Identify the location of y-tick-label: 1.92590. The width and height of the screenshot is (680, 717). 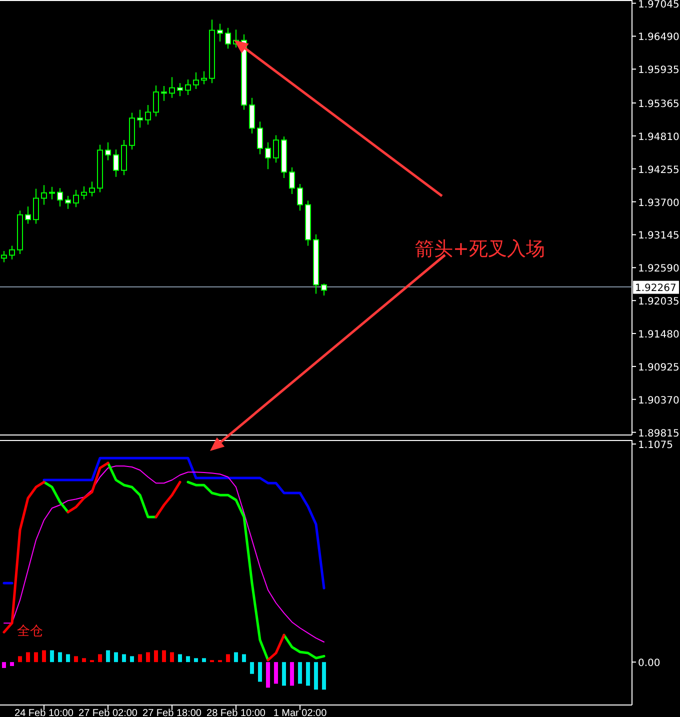
(659, 269).